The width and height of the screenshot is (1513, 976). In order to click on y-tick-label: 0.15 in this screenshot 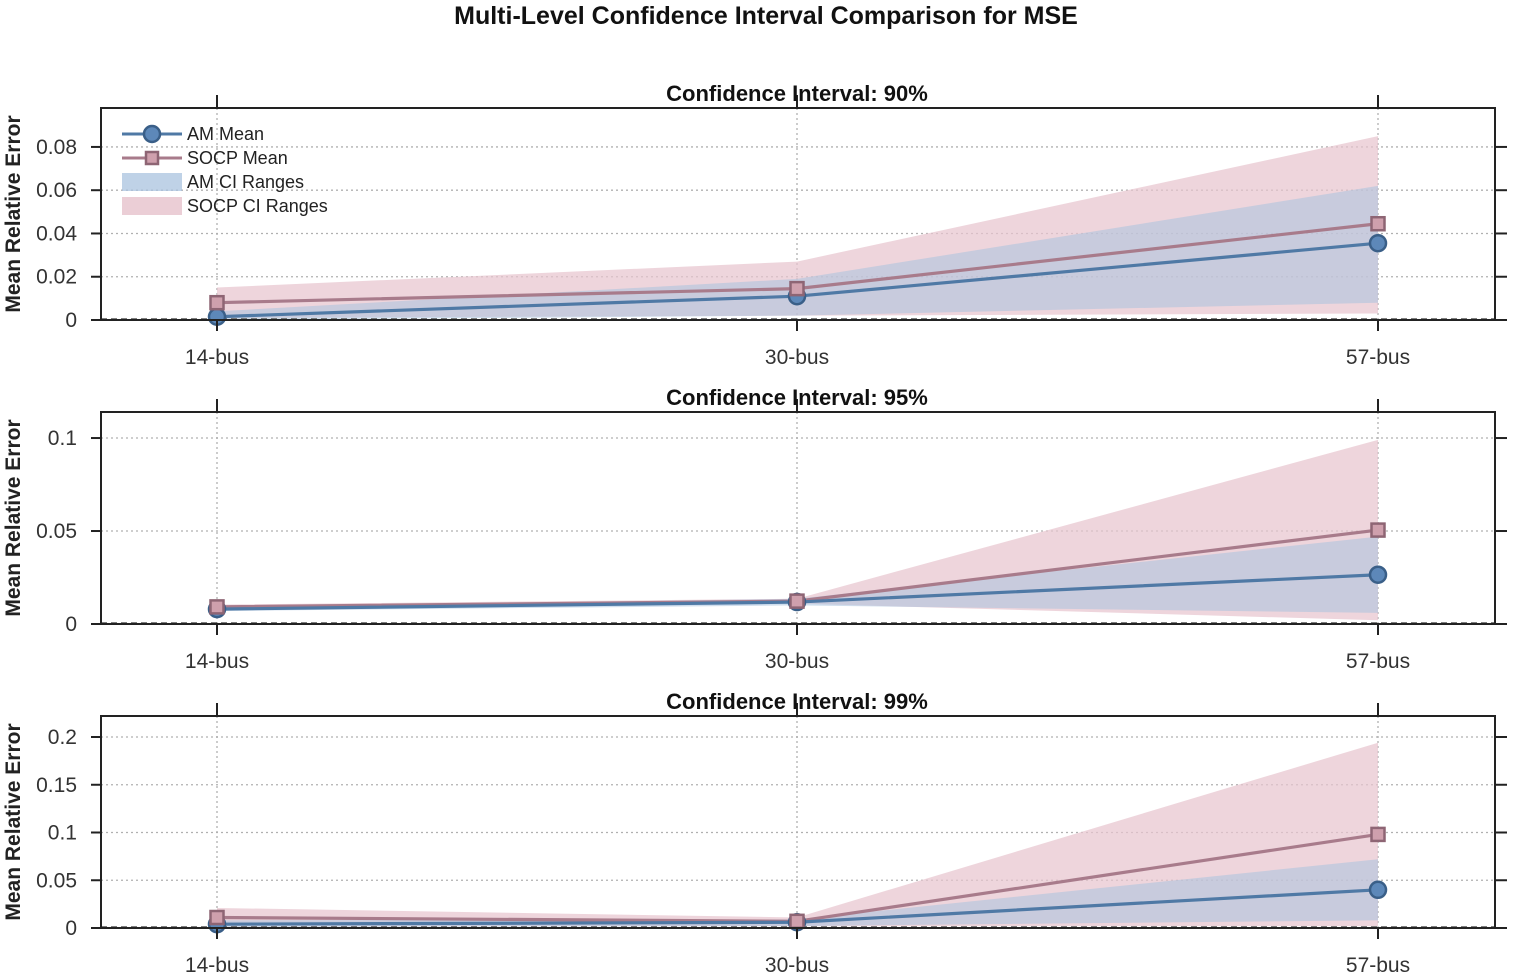, I will do `click(56, 785)`.